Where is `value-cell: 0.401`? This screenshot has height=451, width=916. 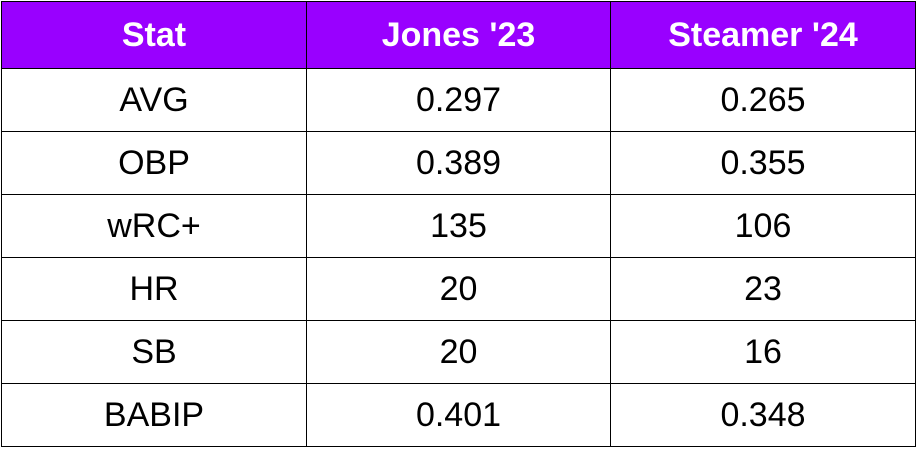
value-cell: 0.401 is located at coordinates (458, 415).